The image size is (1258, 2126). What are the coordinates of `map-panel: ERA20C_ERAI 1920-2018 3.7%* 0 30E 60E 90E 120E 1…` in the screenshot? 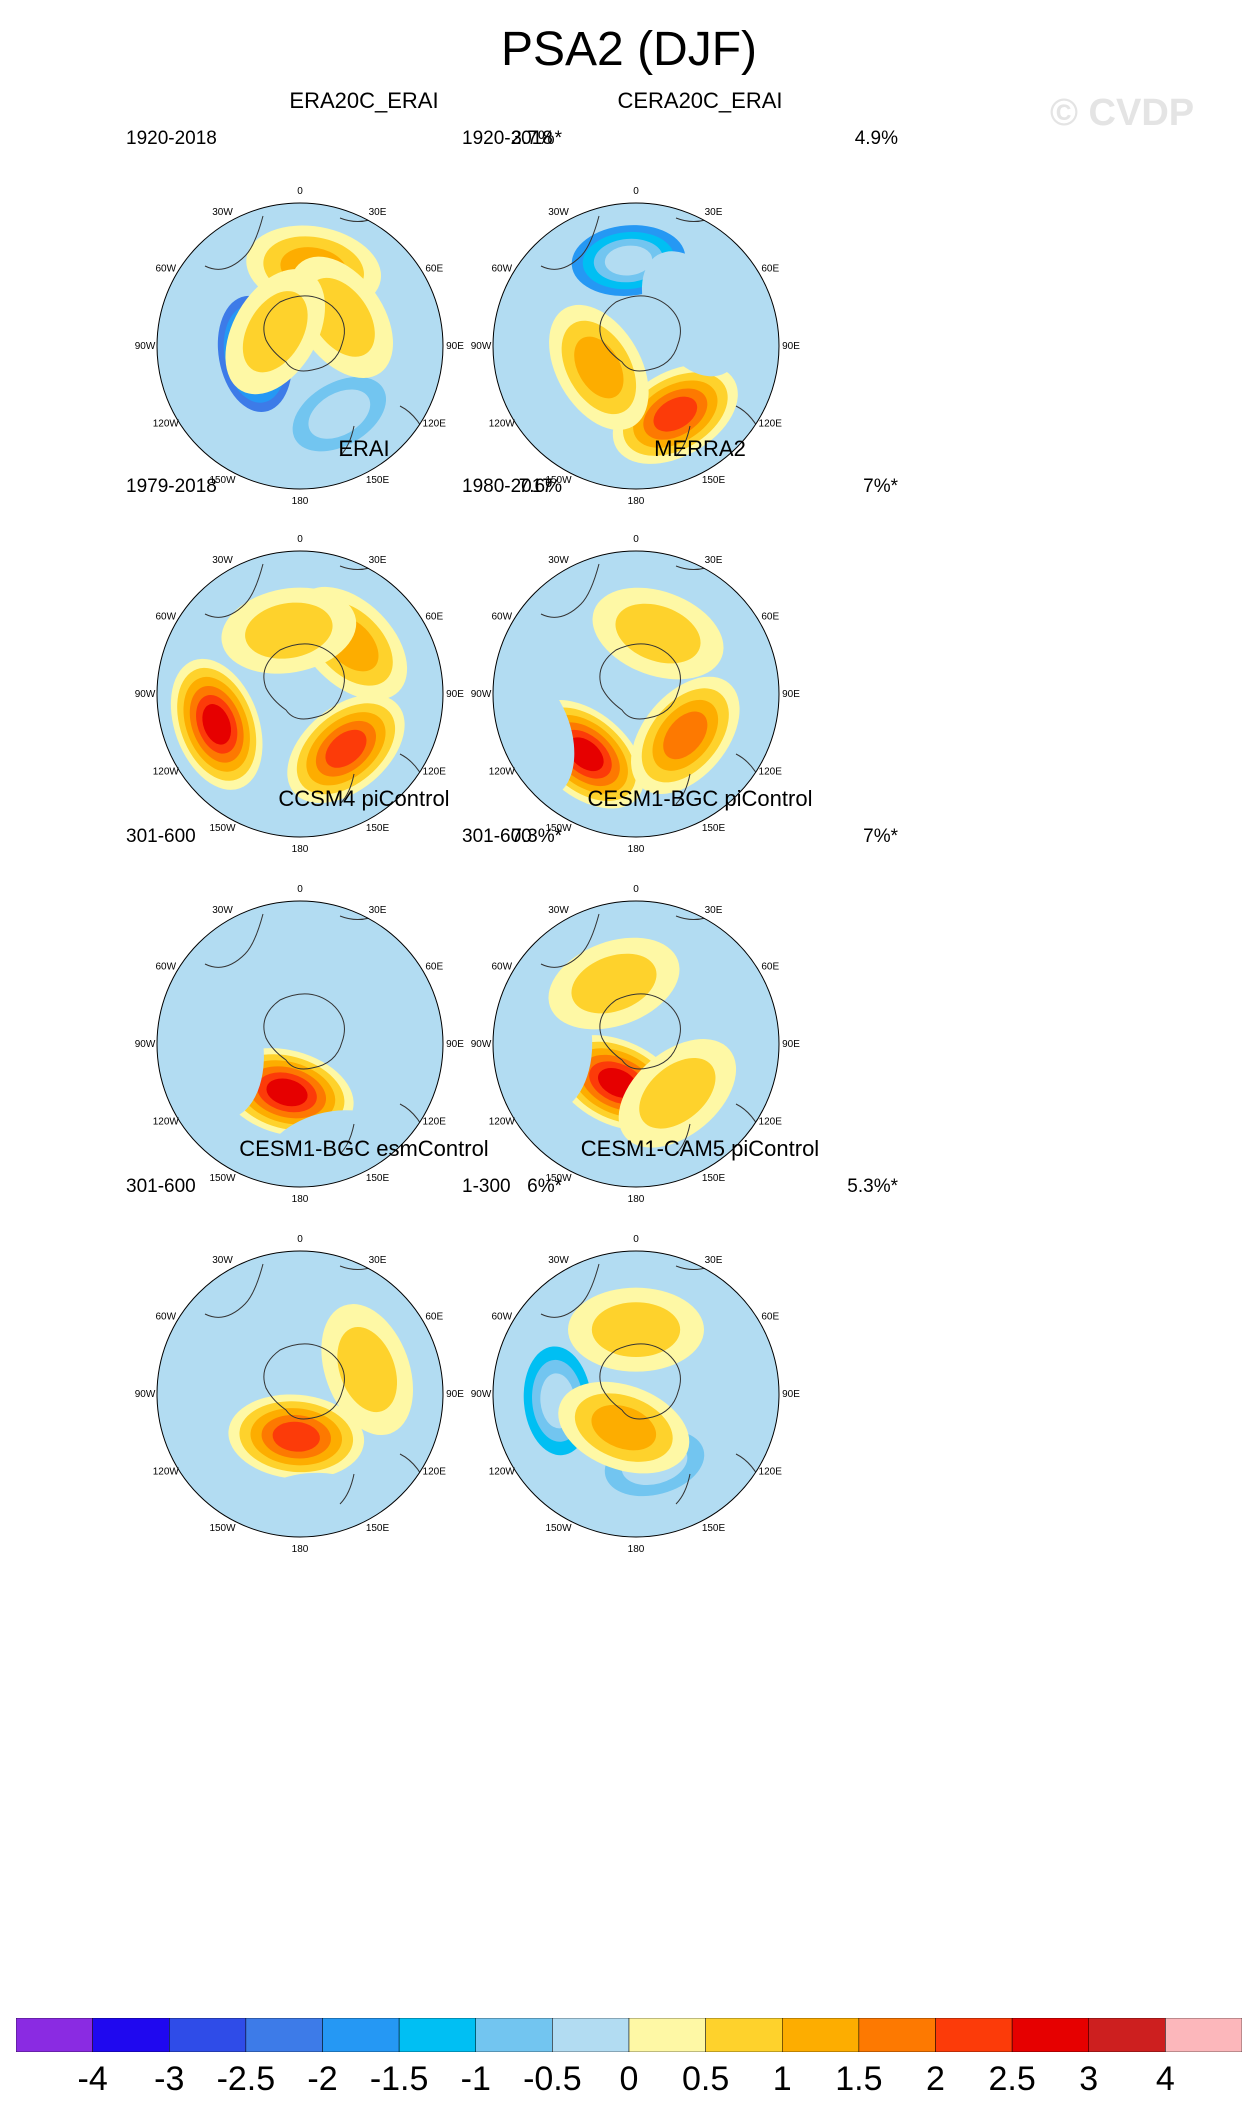 It's located at (364, 323).